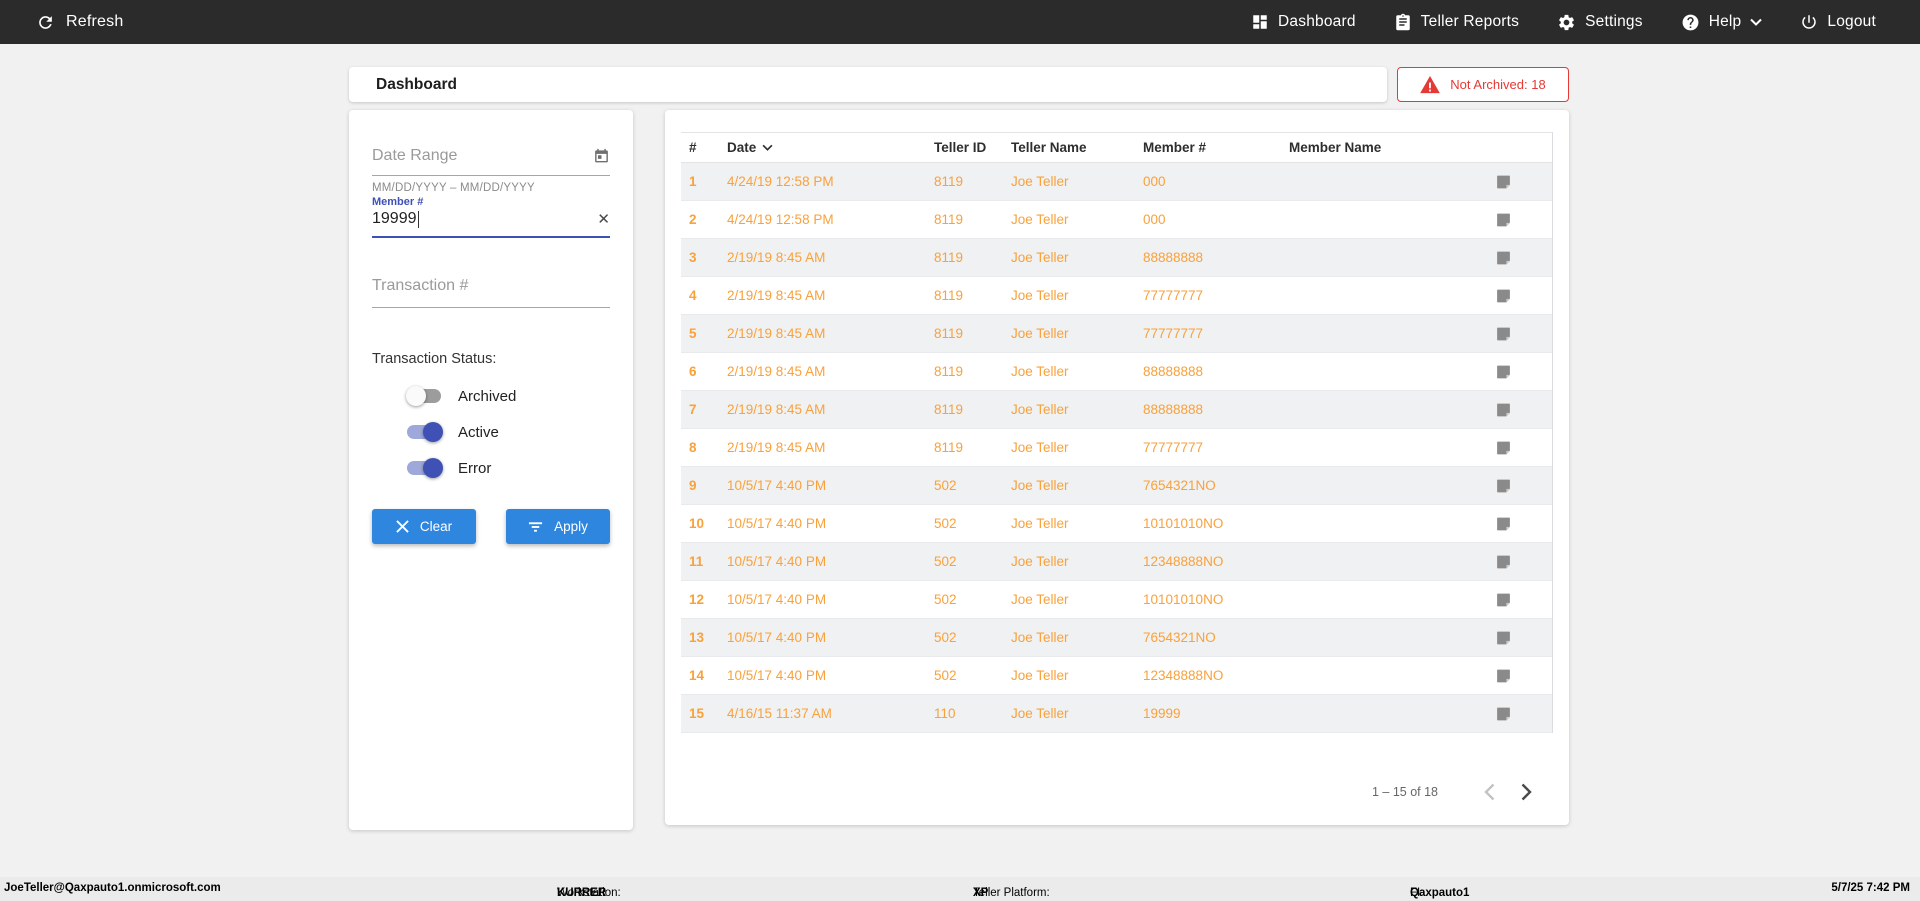  What do you see at coordinates (491, 292) in the screenshot?
I see `transaction-number-input: Transaction #` at bounding box center [491, 292].